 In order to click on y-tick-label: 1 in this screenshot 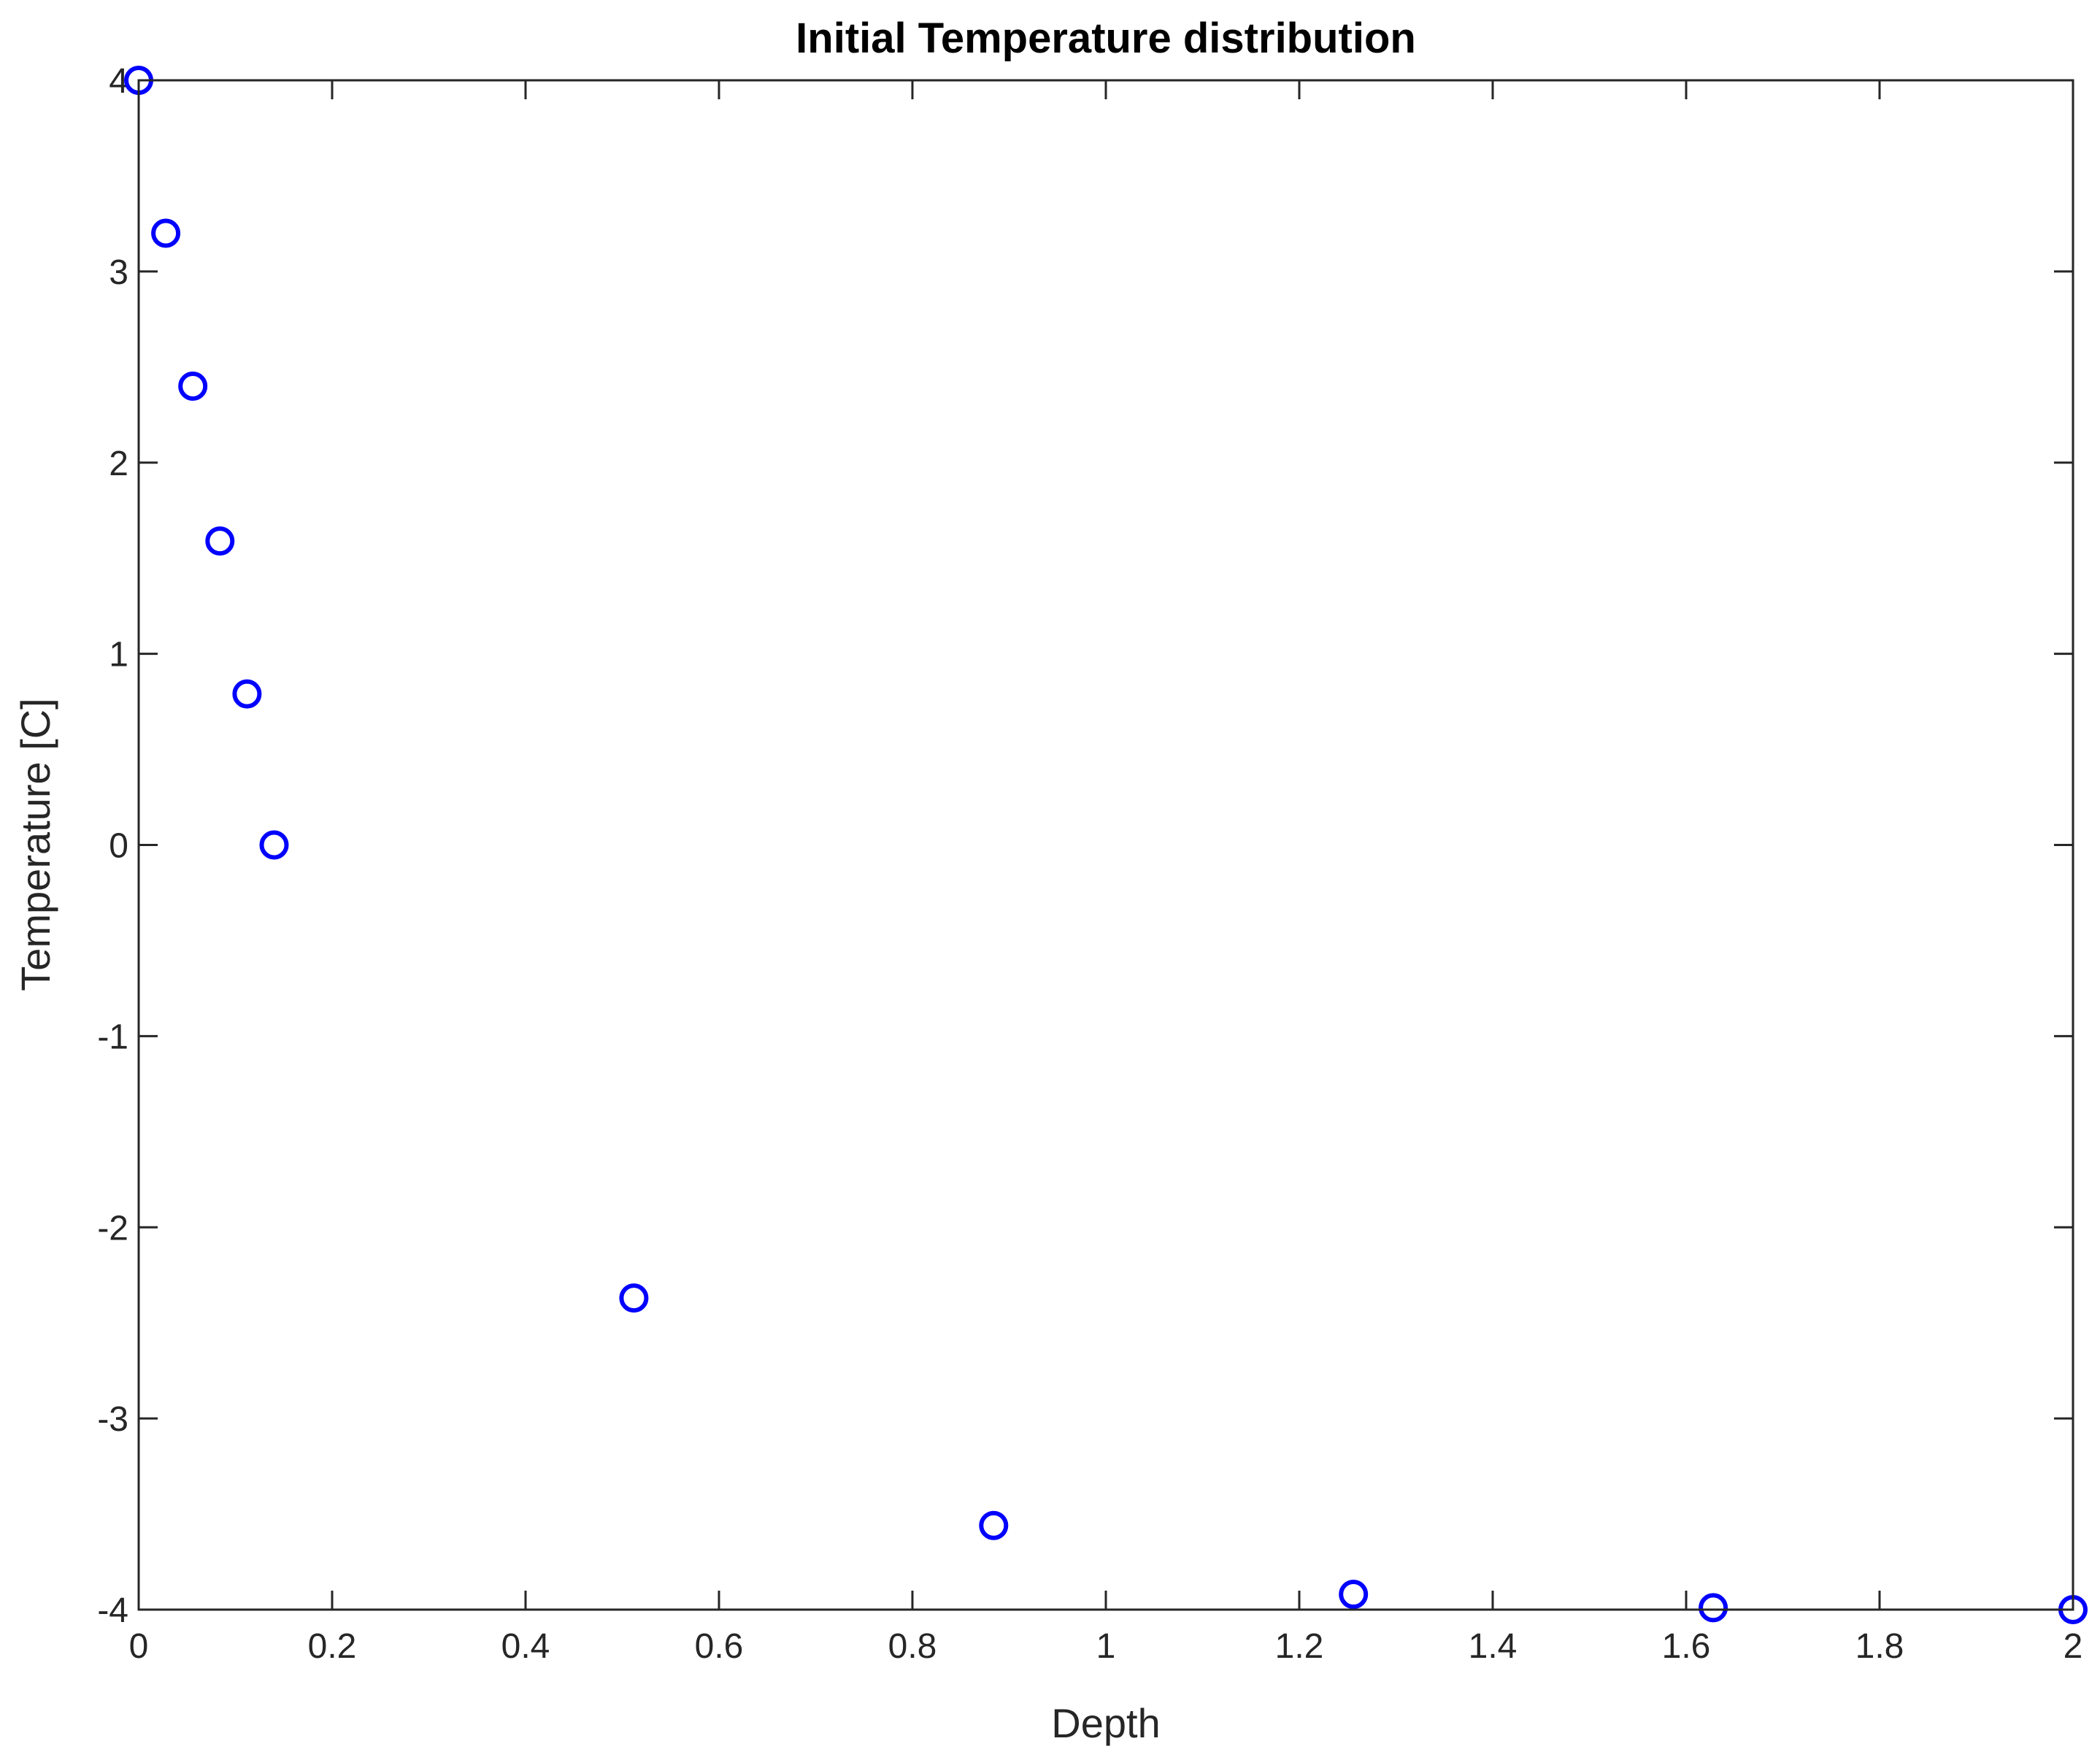, I will do `click(118, 655)`.